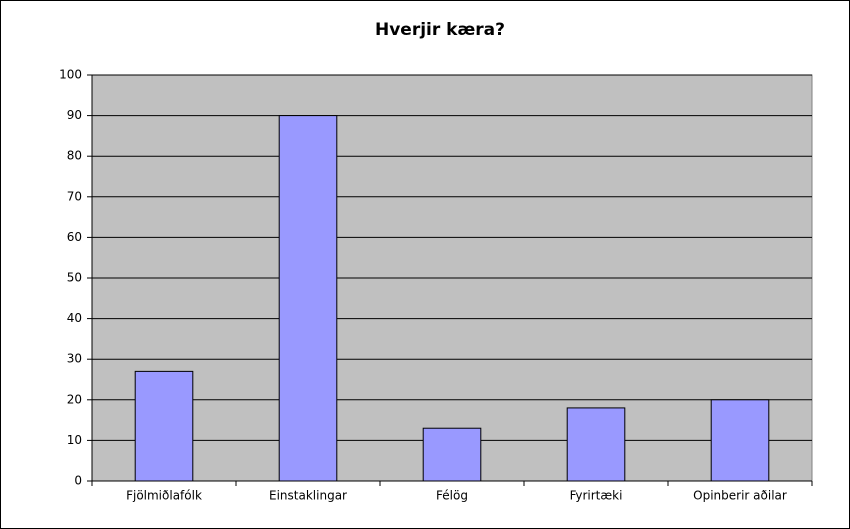  Describe the element at coordinates (440, 30) in the screenshot. I see `chart-title: Hverjir kæra?` at that location.